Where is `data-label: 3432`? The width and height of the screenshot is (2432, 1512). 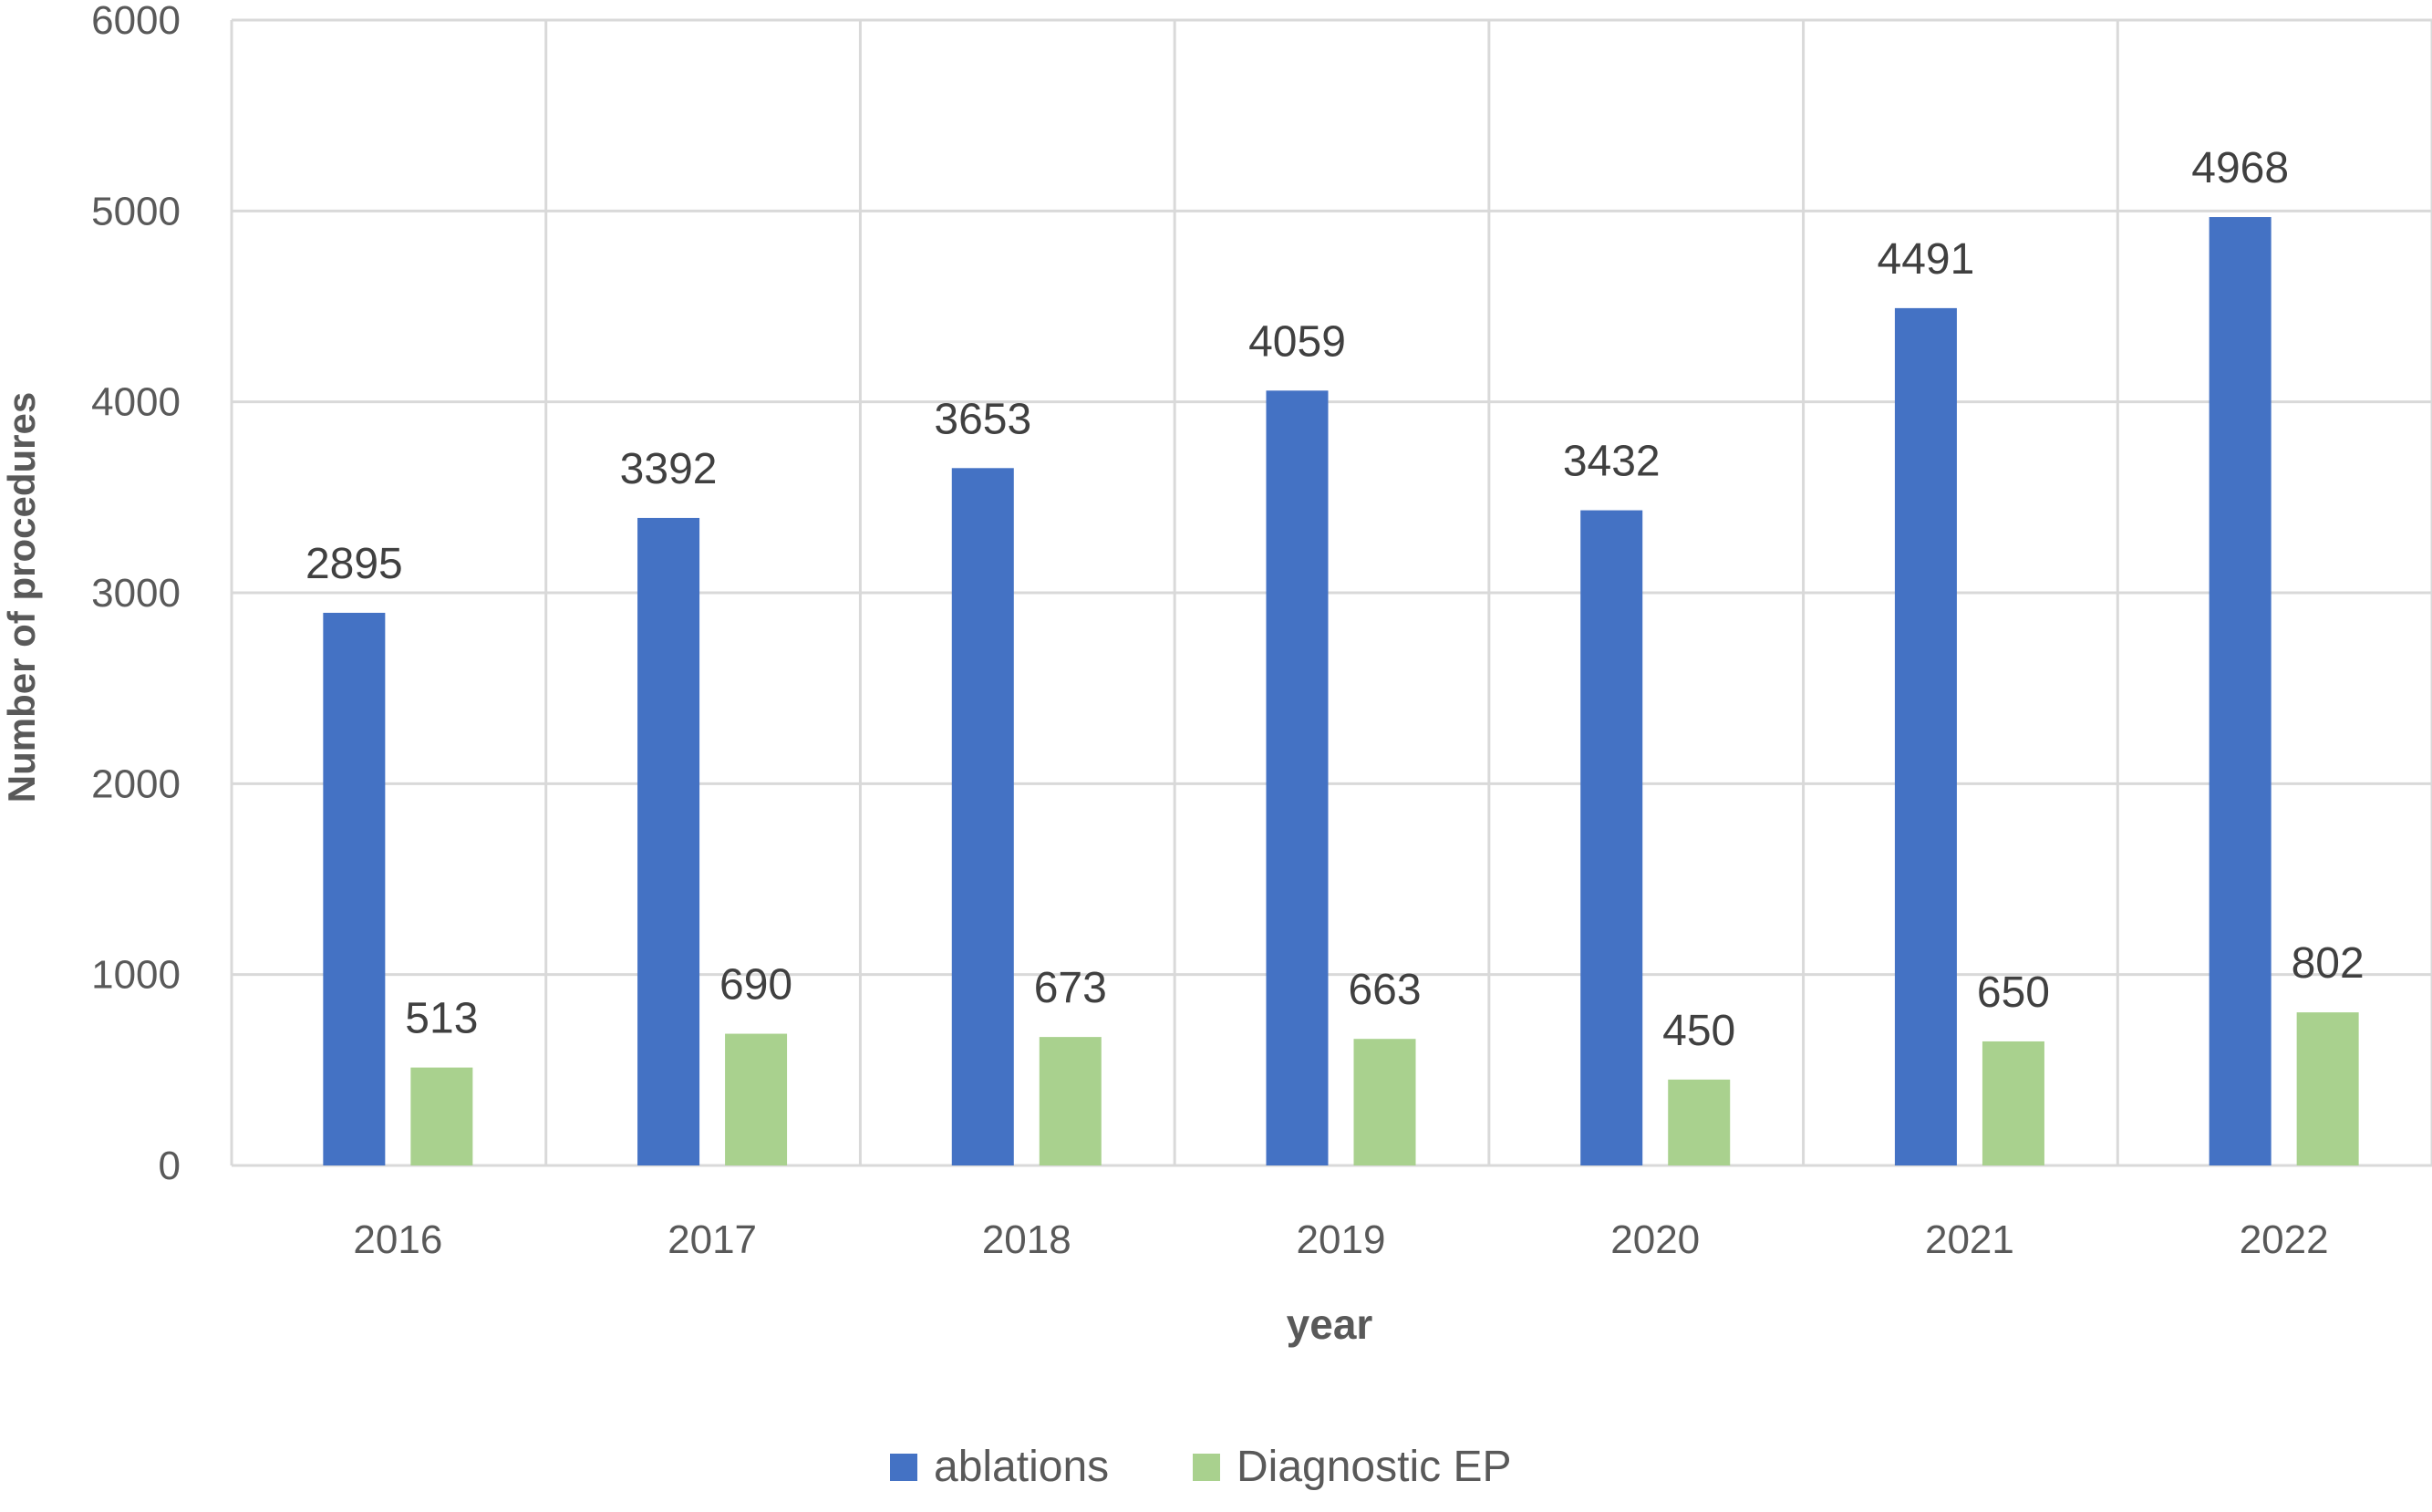
data-label: 3432 is located at coordinates (1612, 462).